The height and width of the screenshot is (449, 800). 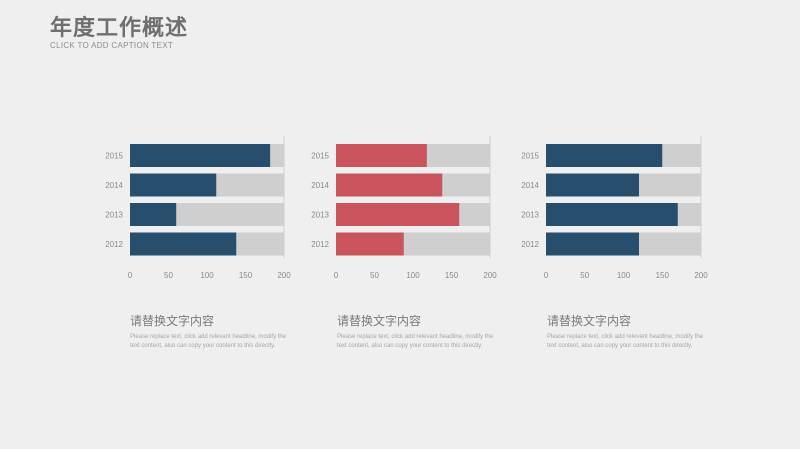 I want to click on page-subtitle: CLICK TO ADD CAPTION TEXT, so click(x=112, y=45).